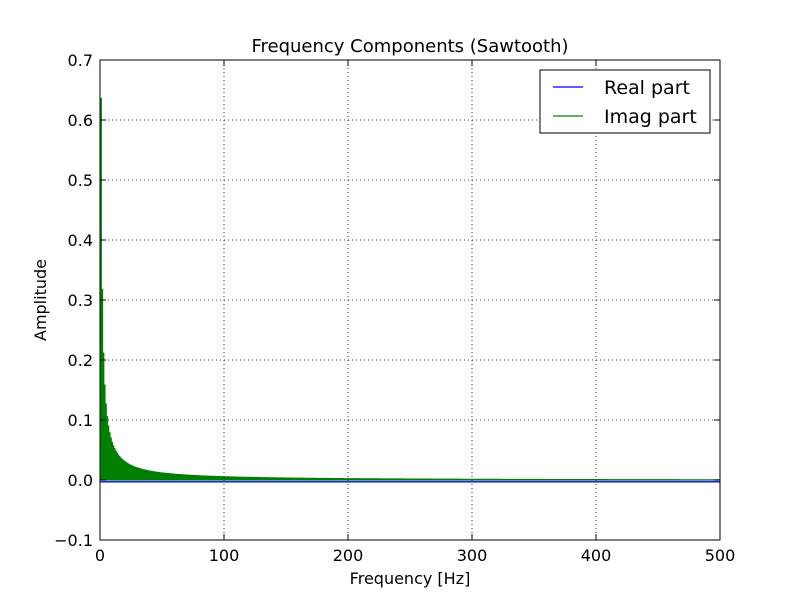 Image resolution: width=800 pixels, height=600 pixels. I want to click on legend-label-real: Real part, so click(647, 88).